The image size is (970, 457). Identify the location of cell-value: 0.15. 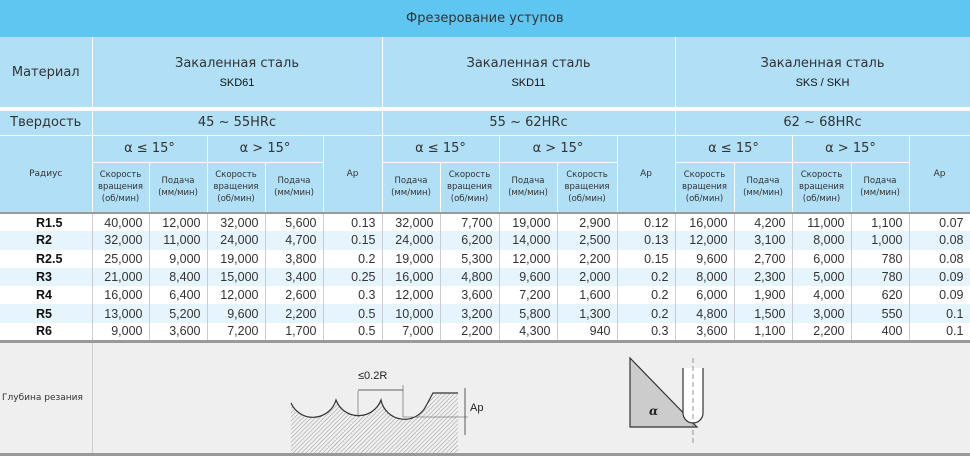
(353, 240).